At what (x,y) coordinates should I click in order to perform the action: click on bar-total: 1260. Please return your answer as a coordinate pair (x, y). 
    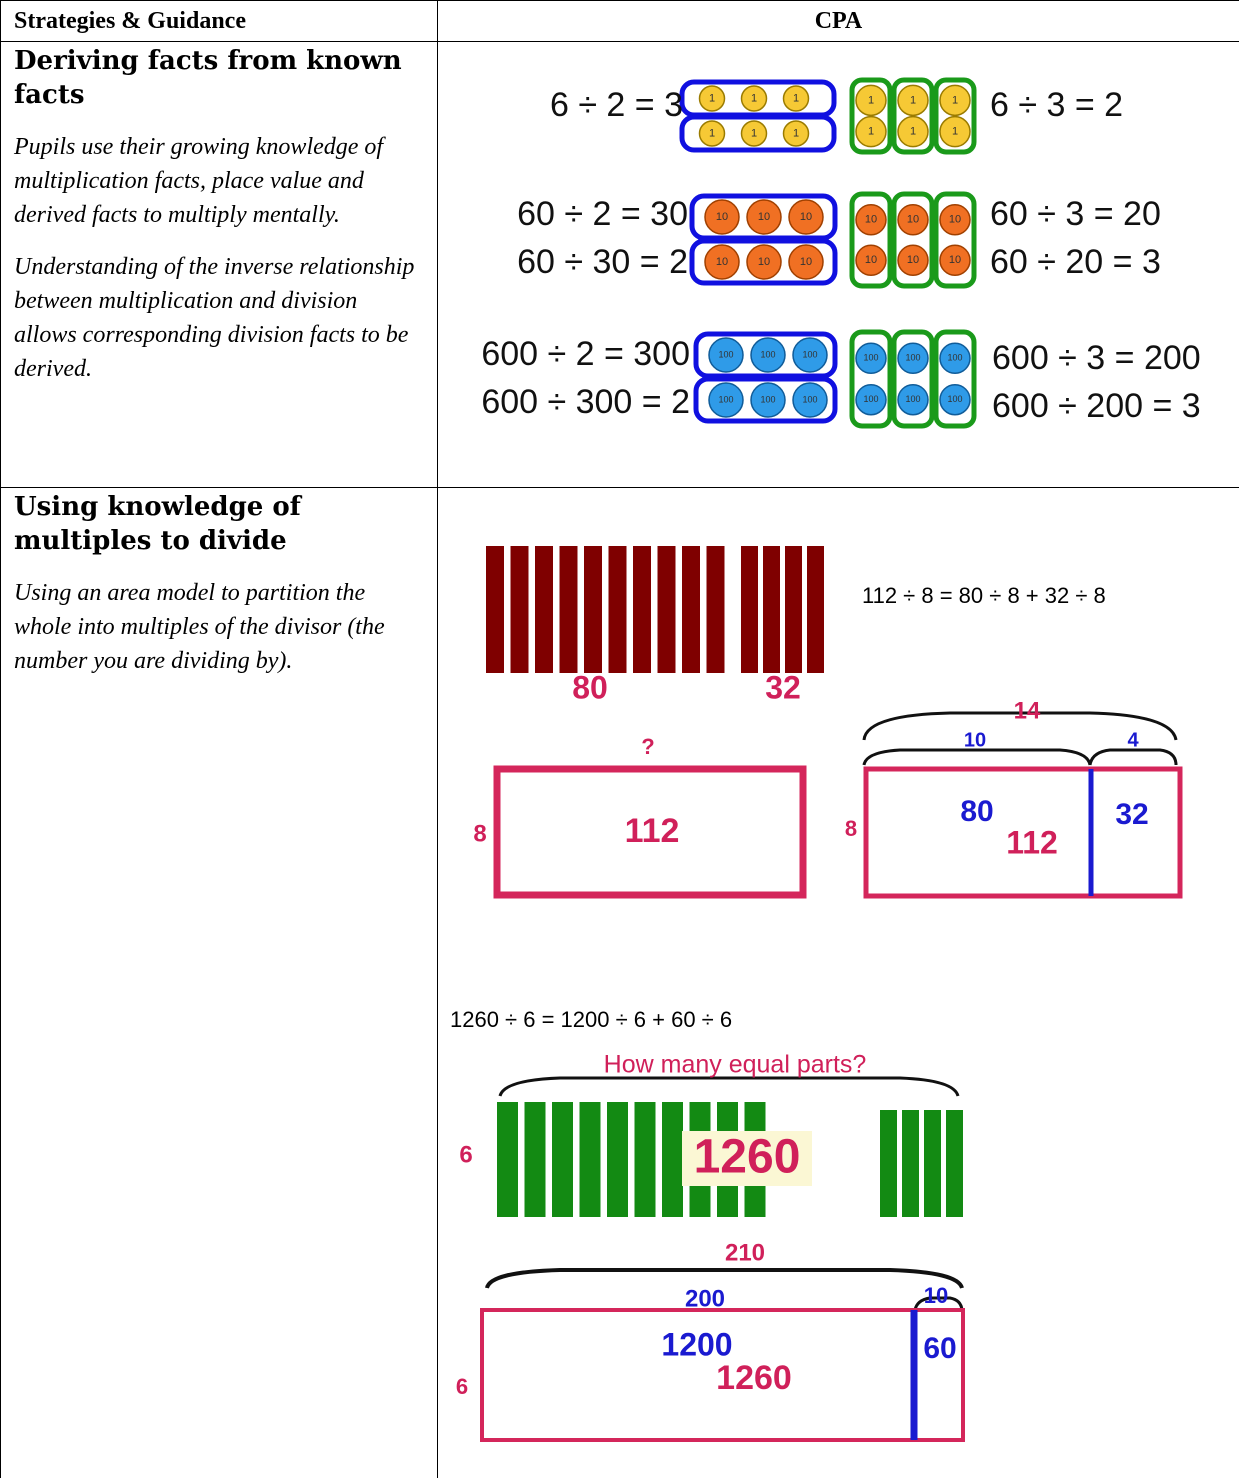
    Looking at the image, I should click on (747, 1157).